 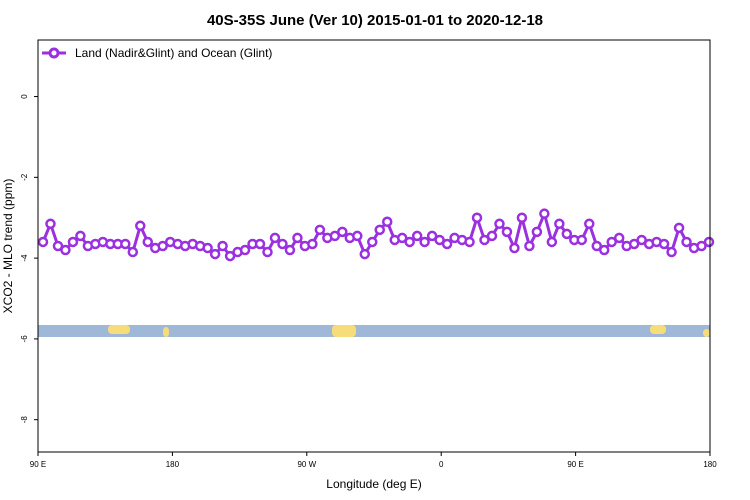 What do you see at coordinates (173, 53) in the screenshot?
I see `legend-label: Land (Nadir&Glint) and Ocean (Glint)` at bounding box center [173, 53].